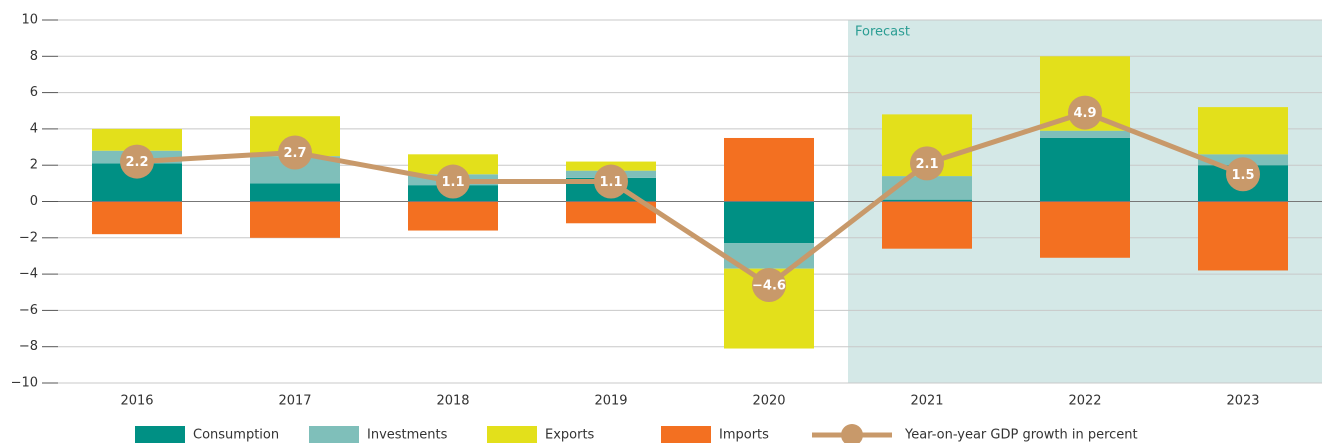 Image resolution: width=1322 pixels, height=443 pixels. I want to click on y-tick-label: −6, so click(28, 310).